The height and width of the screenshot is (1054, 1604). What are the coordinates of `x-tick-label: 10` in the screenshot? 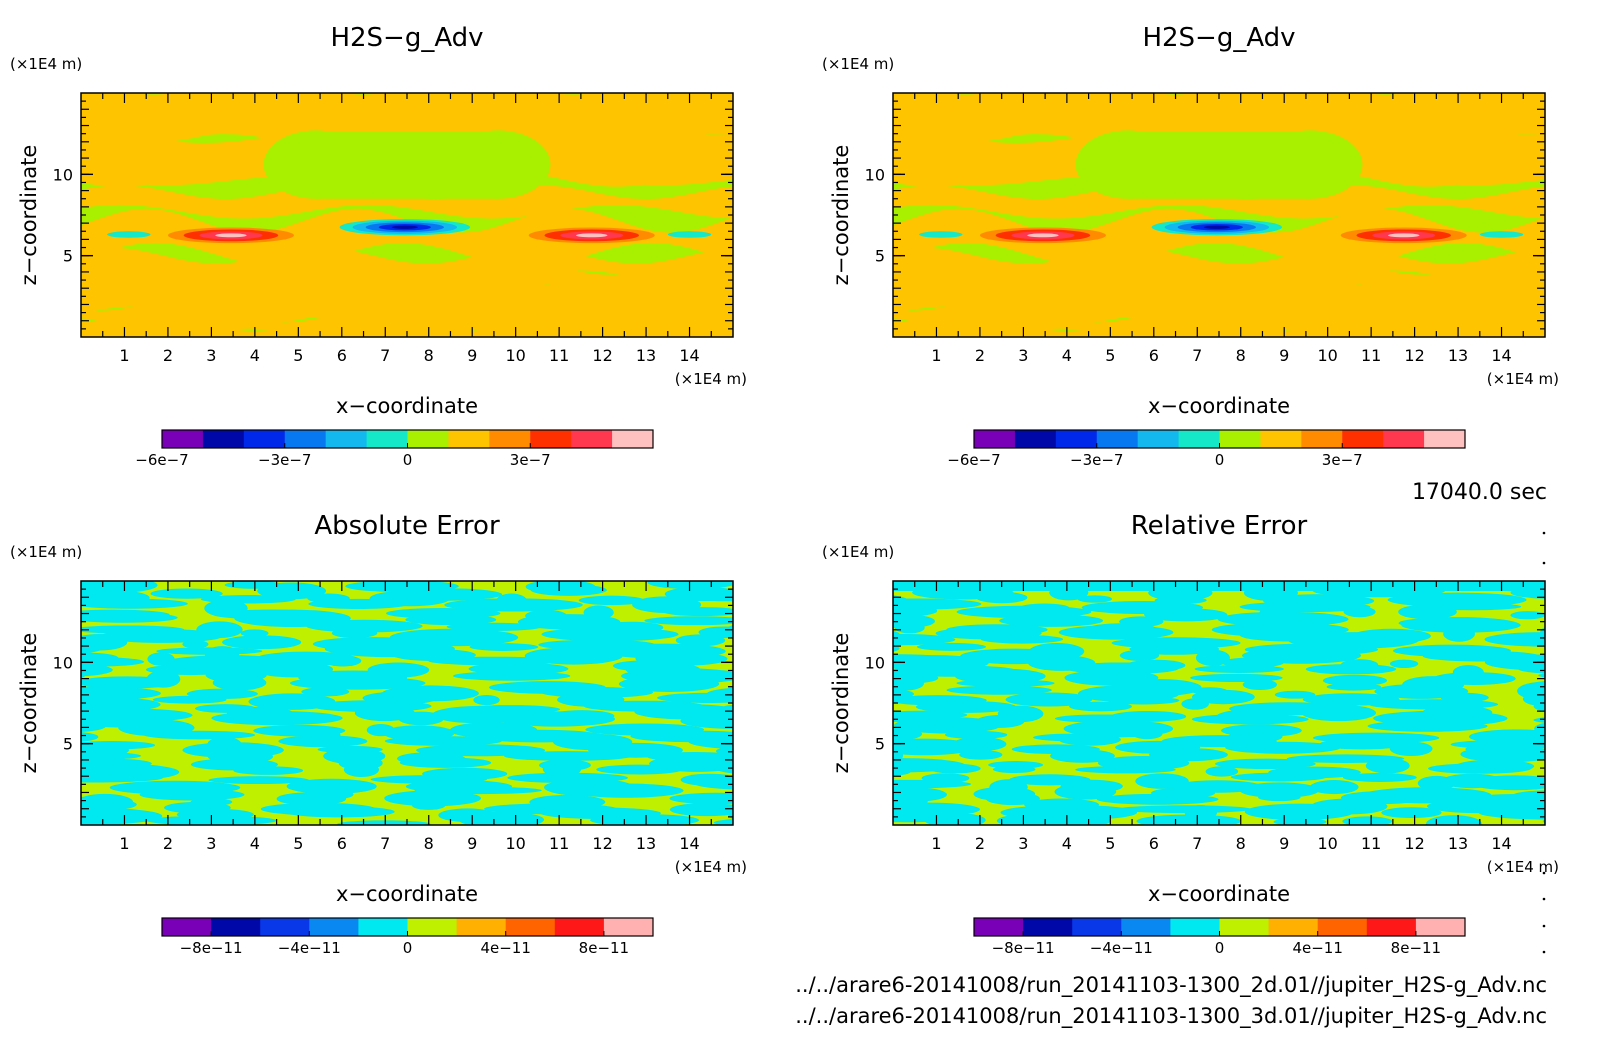 It's located at (1327, 355).